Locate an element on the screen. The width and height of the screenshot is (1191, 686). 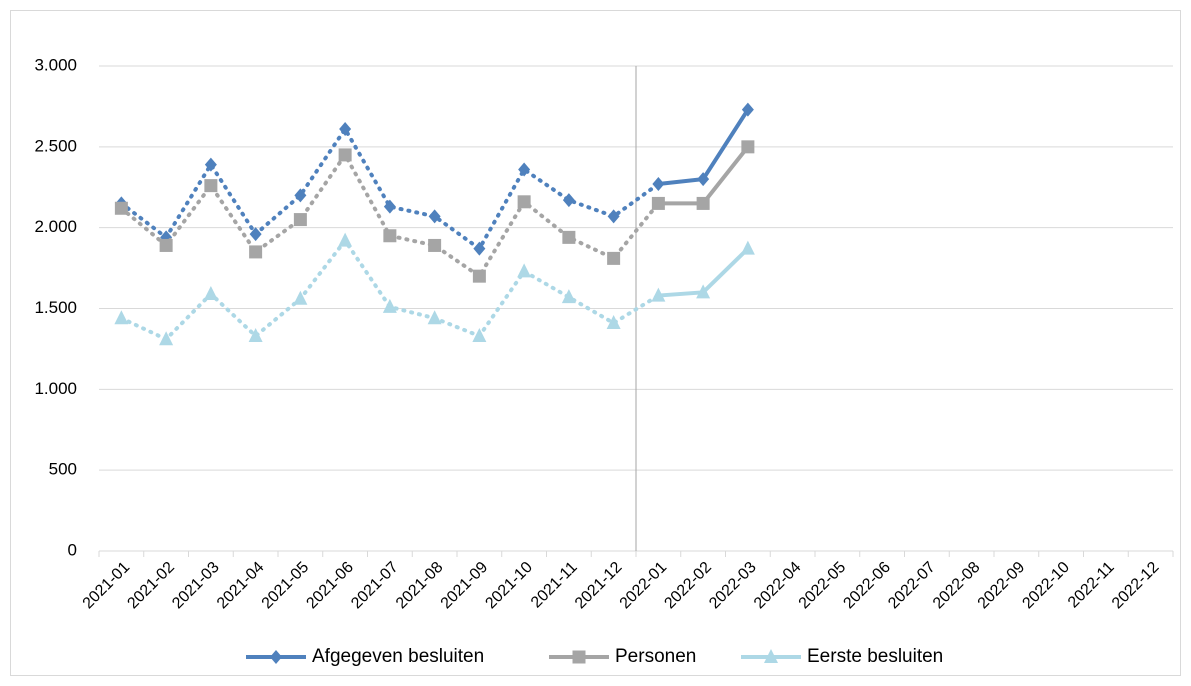
legend-label: Afgegeven besluiten is located at coordinates (398, 656).